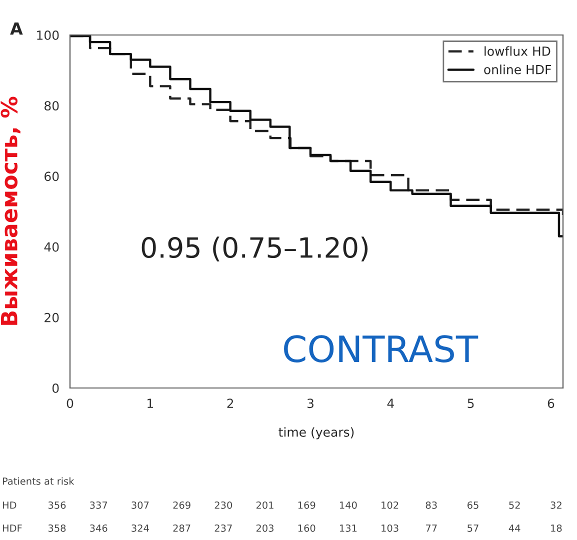 The width and height of the screenshot is (577, 540). Describe the element at coordinates (381, 348) in the screenshot. I see `annotation: CONTRAST` at that location.